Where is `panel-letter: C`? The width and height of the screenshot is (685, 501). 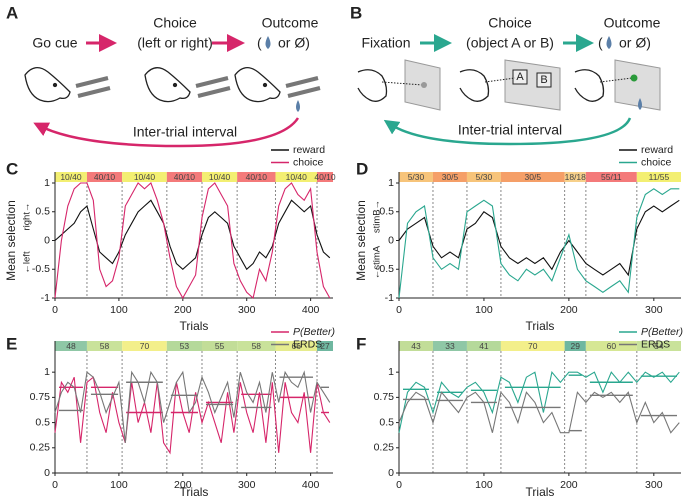 panel-letter: C is located at coordinates (12, 168).